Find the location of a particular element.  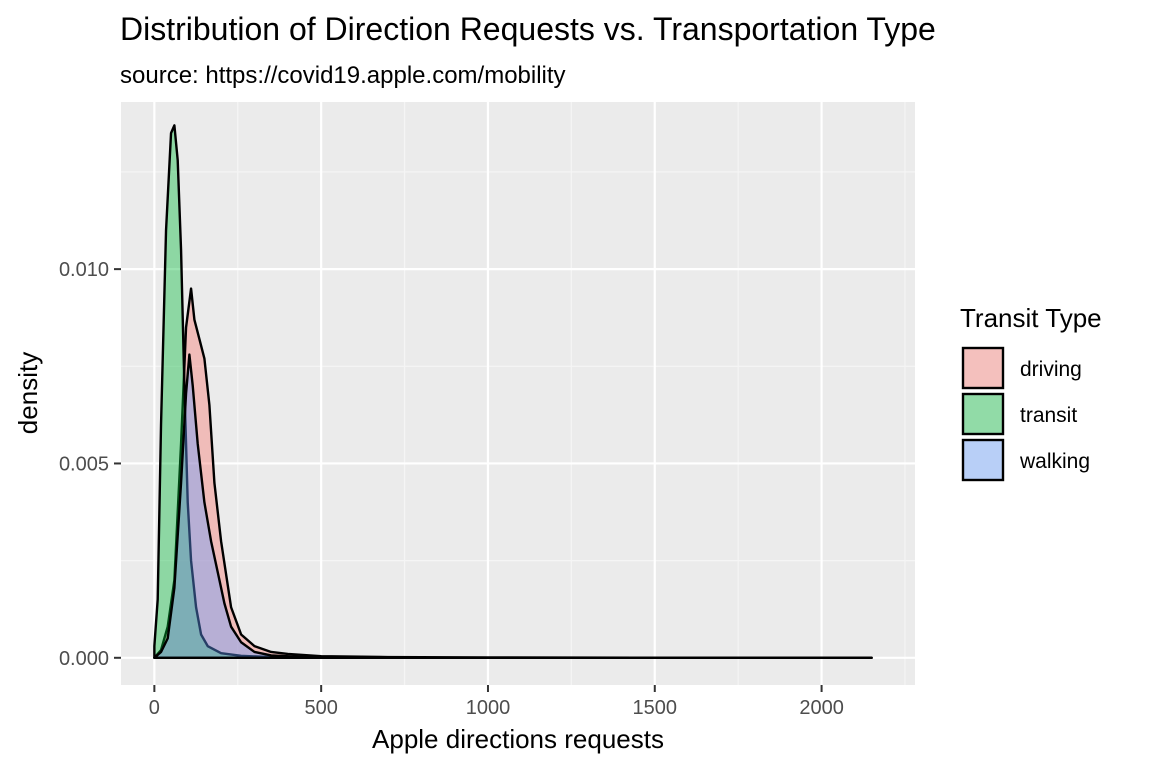

x-tick-label: 2000 is located at coordinates (821, 708).